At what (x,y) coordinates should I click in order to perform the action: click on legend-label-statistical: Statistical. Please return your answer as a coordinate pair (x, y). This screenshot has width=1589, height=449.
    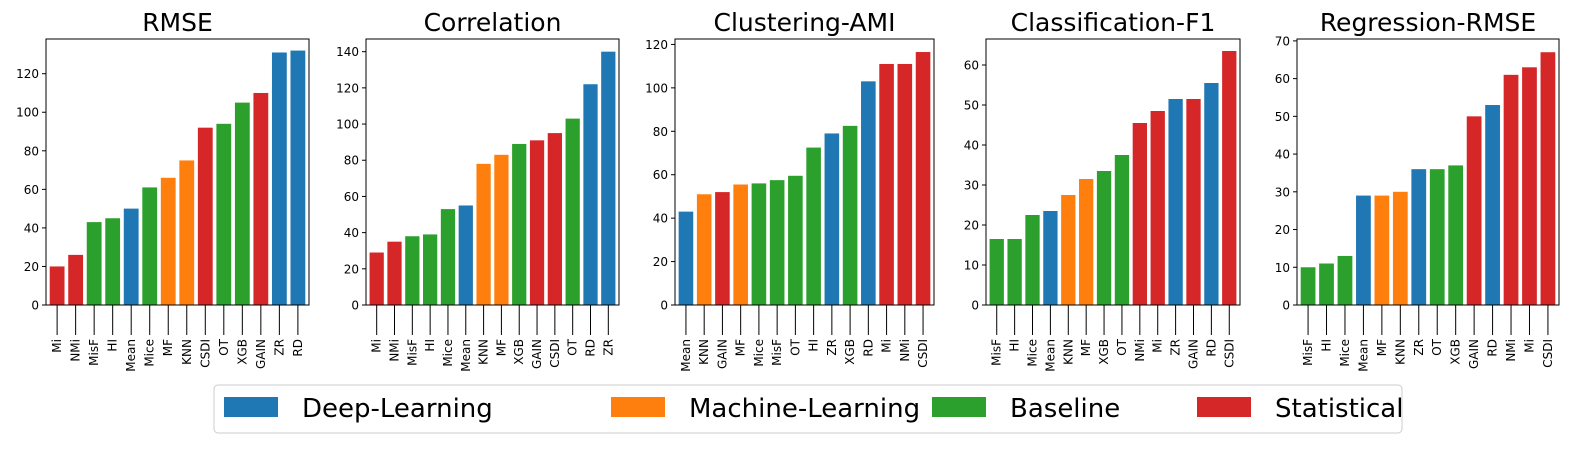
    Looking at the image, I should click on (1339, 409).